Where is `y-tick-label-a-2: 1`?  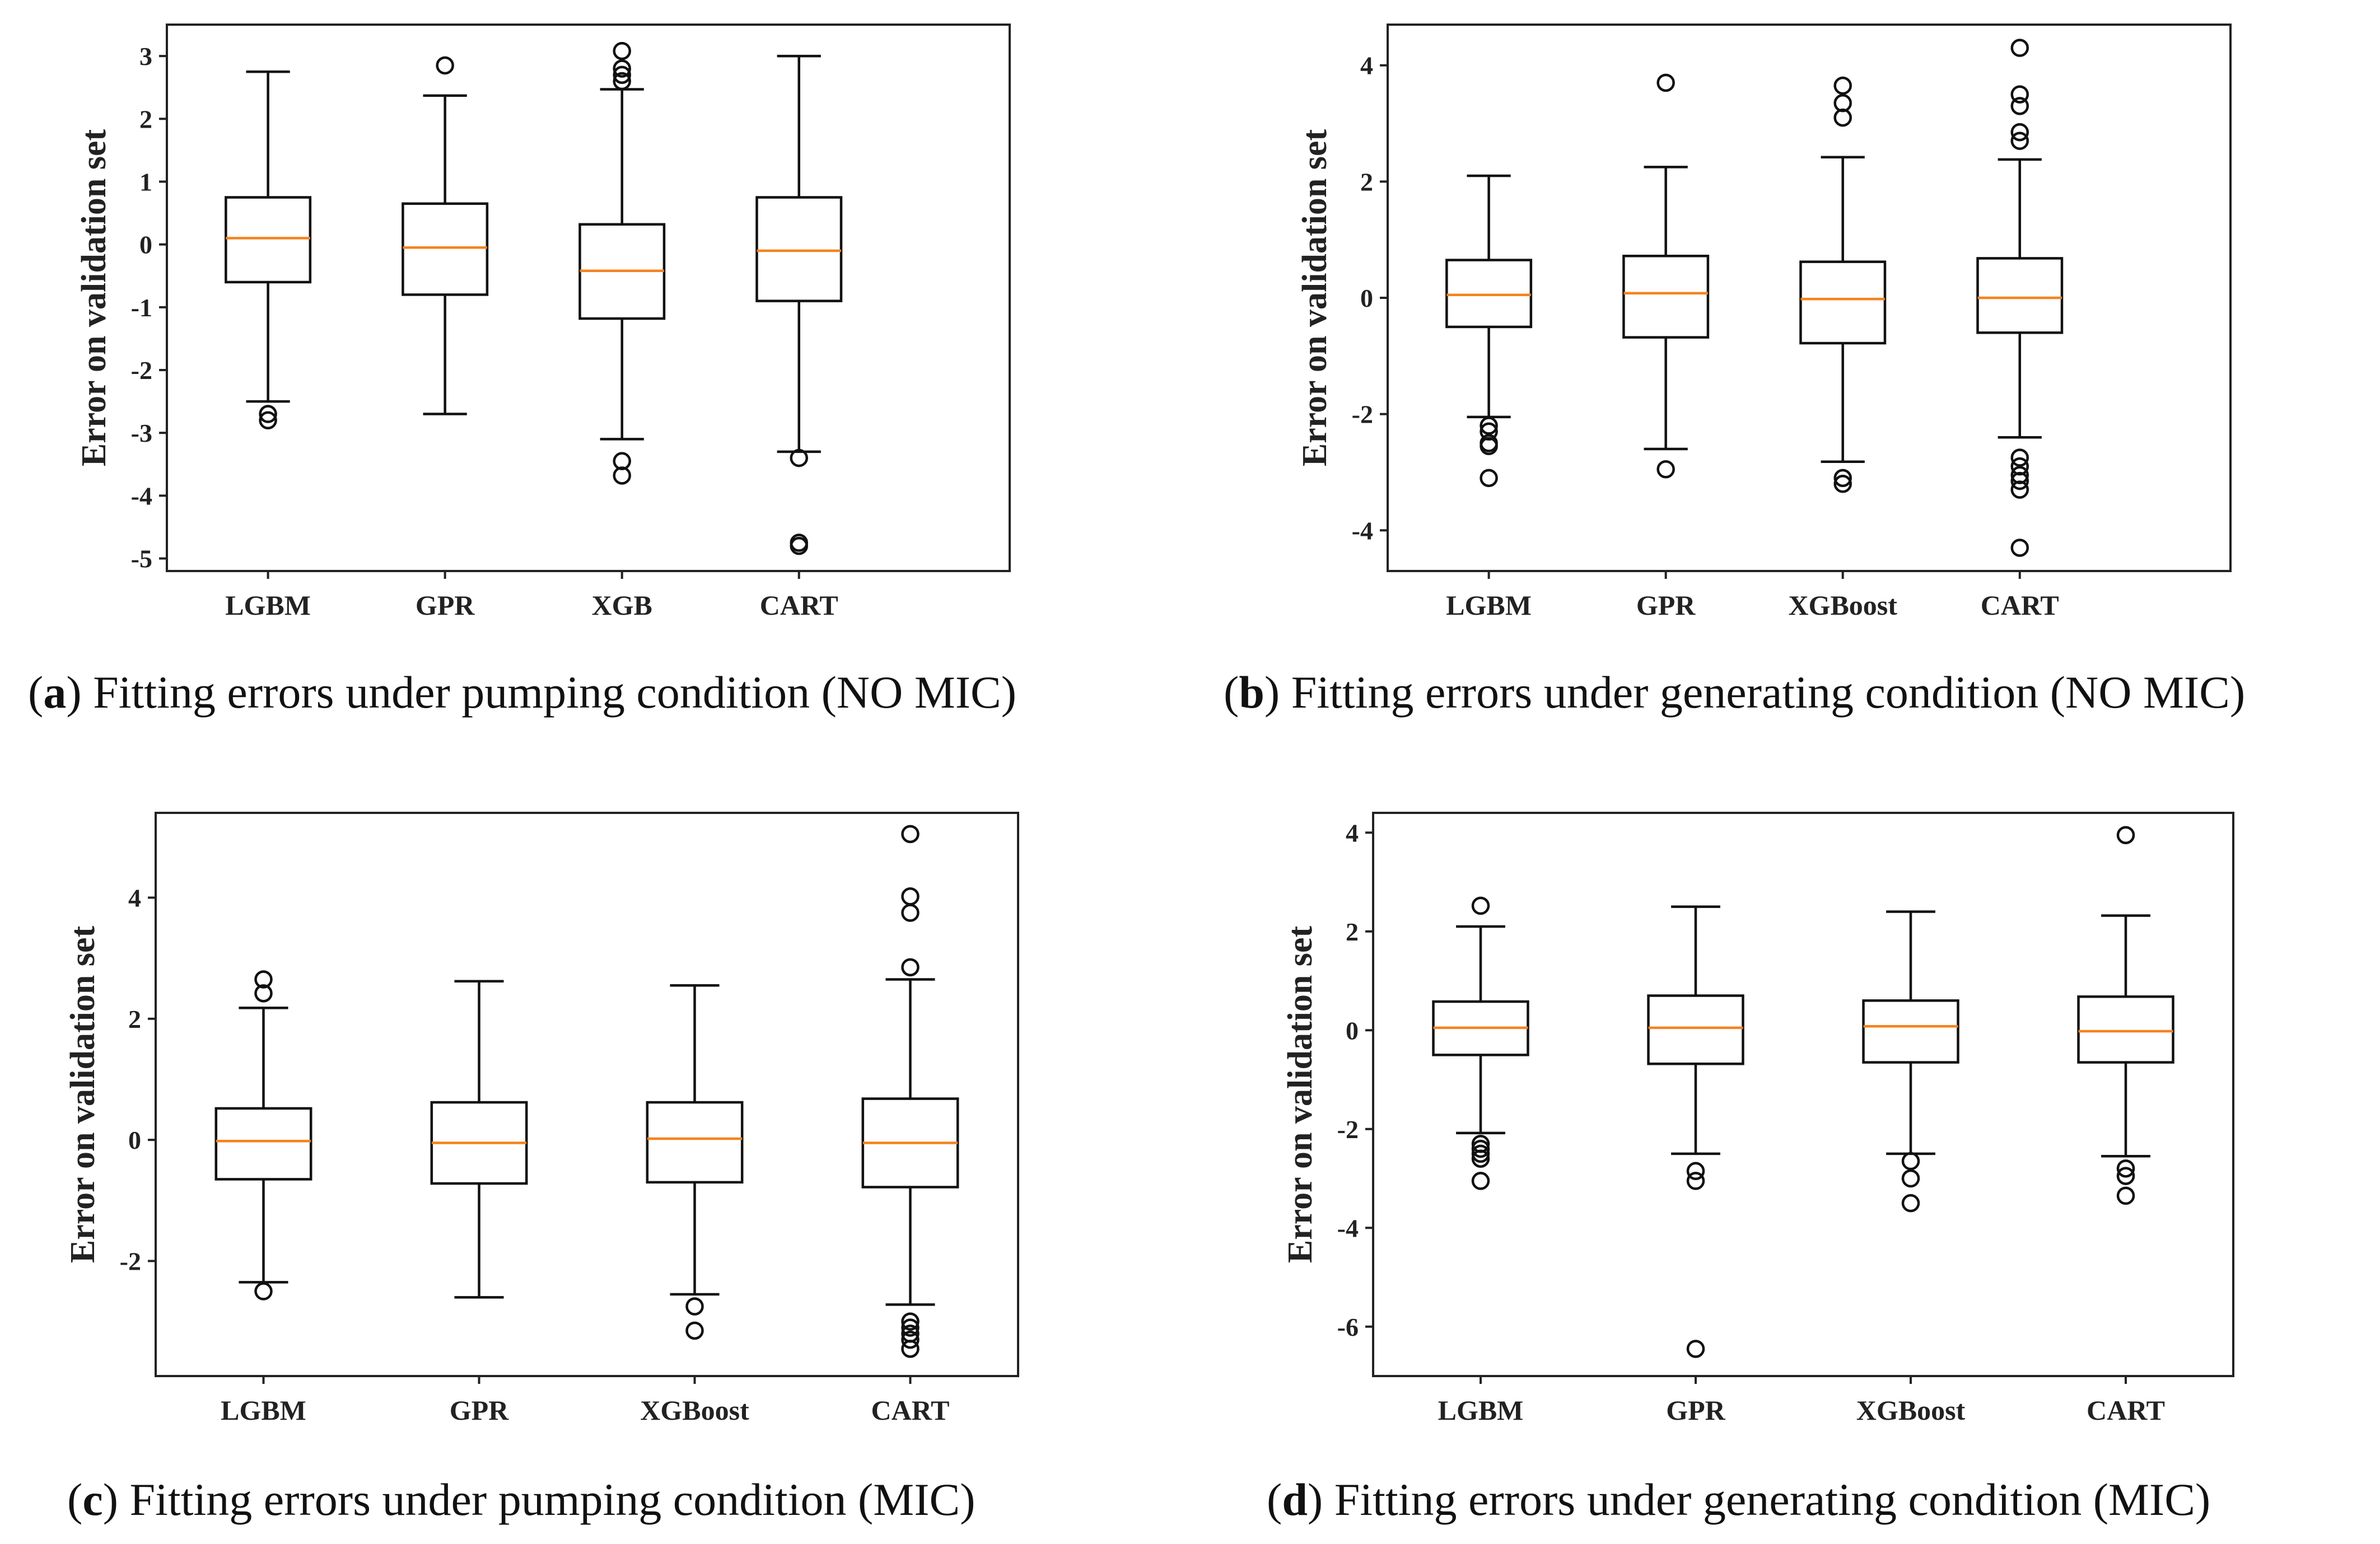
y-tick-label-a-2: 1 is located at coordinates (146, 181).